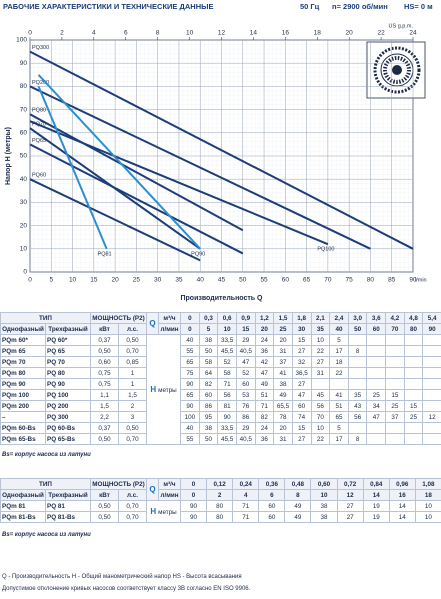  I want to click on x2-tick-label: 24, so click(413, 33).